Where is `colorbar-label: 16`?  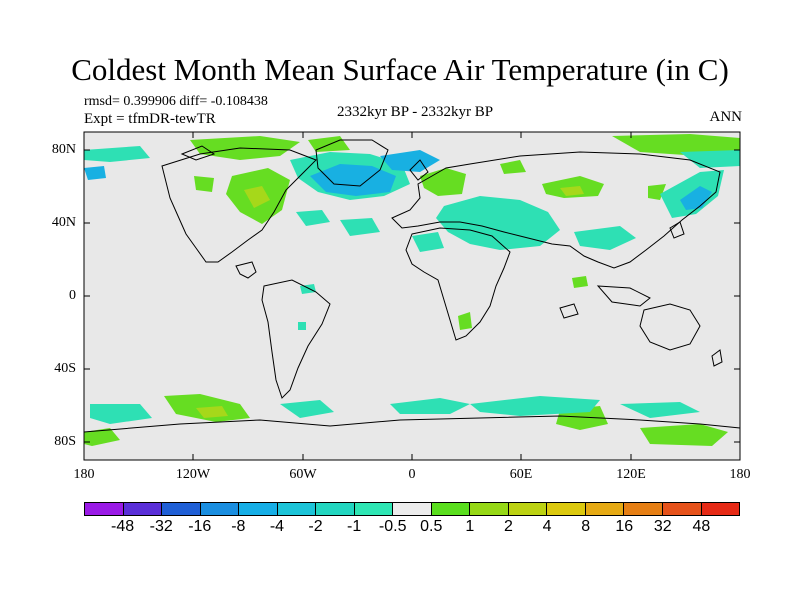
colorbar-label: 16 is located at coordinates (624, 526).